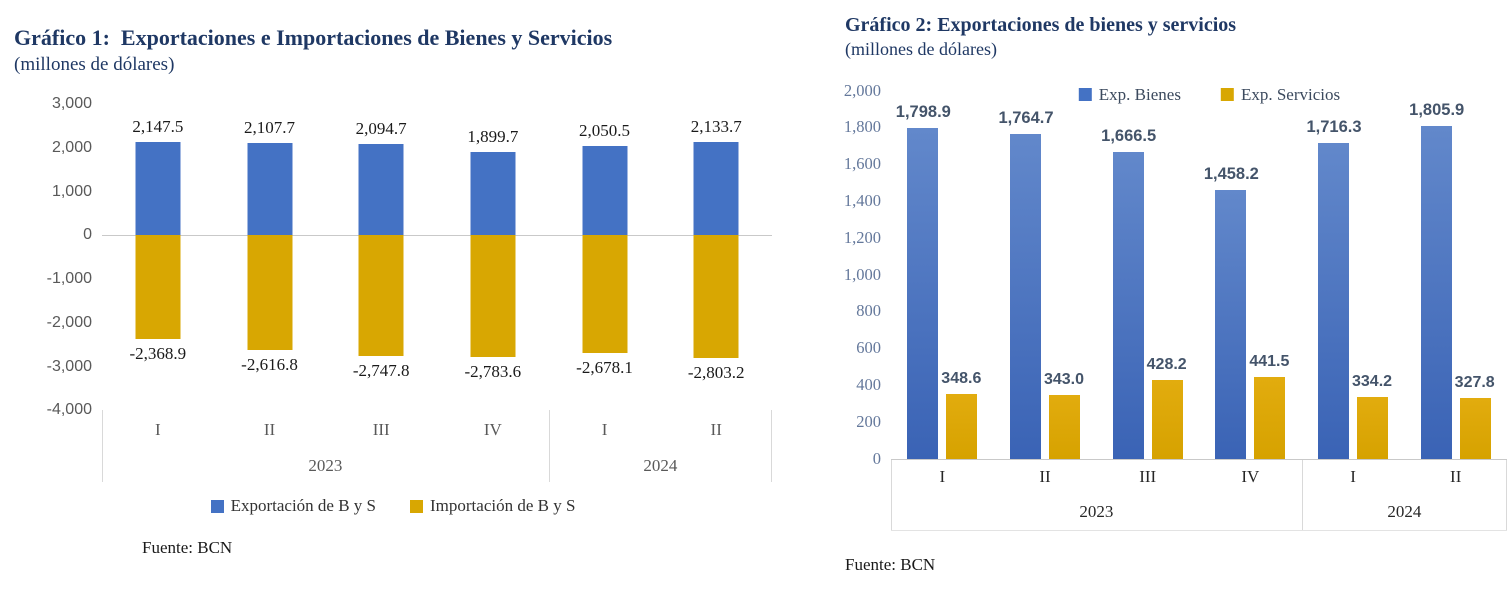  I want to click on chart2-subtitle: (millones de dólares), so click(921, 49).